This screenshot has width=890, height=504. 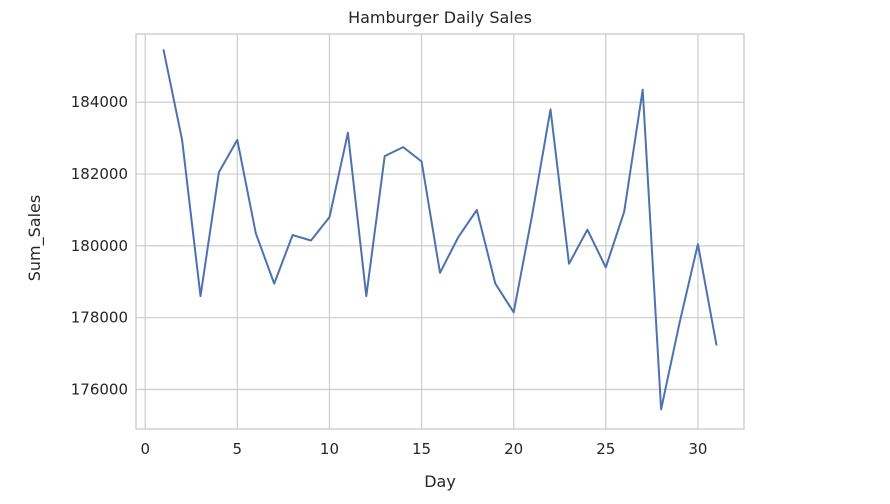 I want to click on y-tick-label: 178000, so click(x=99, y=318).